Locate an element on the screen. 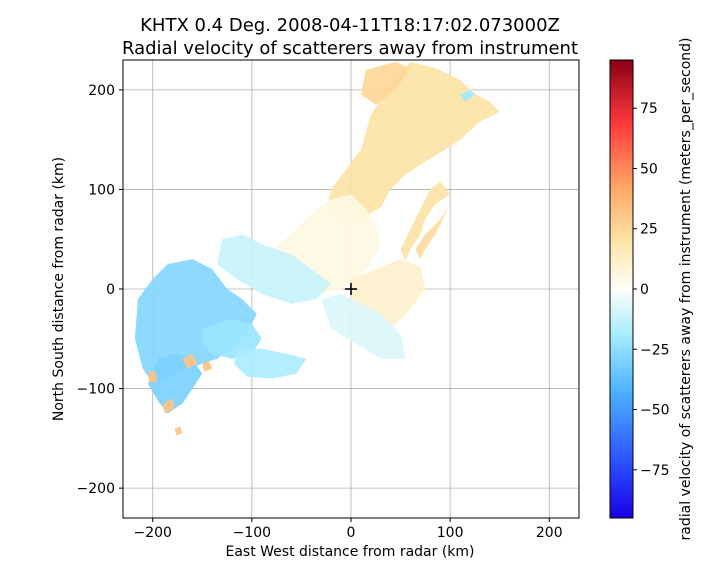 The image size is (720, 576). x-tick-label: 200 is located at coordinates (549, 533).